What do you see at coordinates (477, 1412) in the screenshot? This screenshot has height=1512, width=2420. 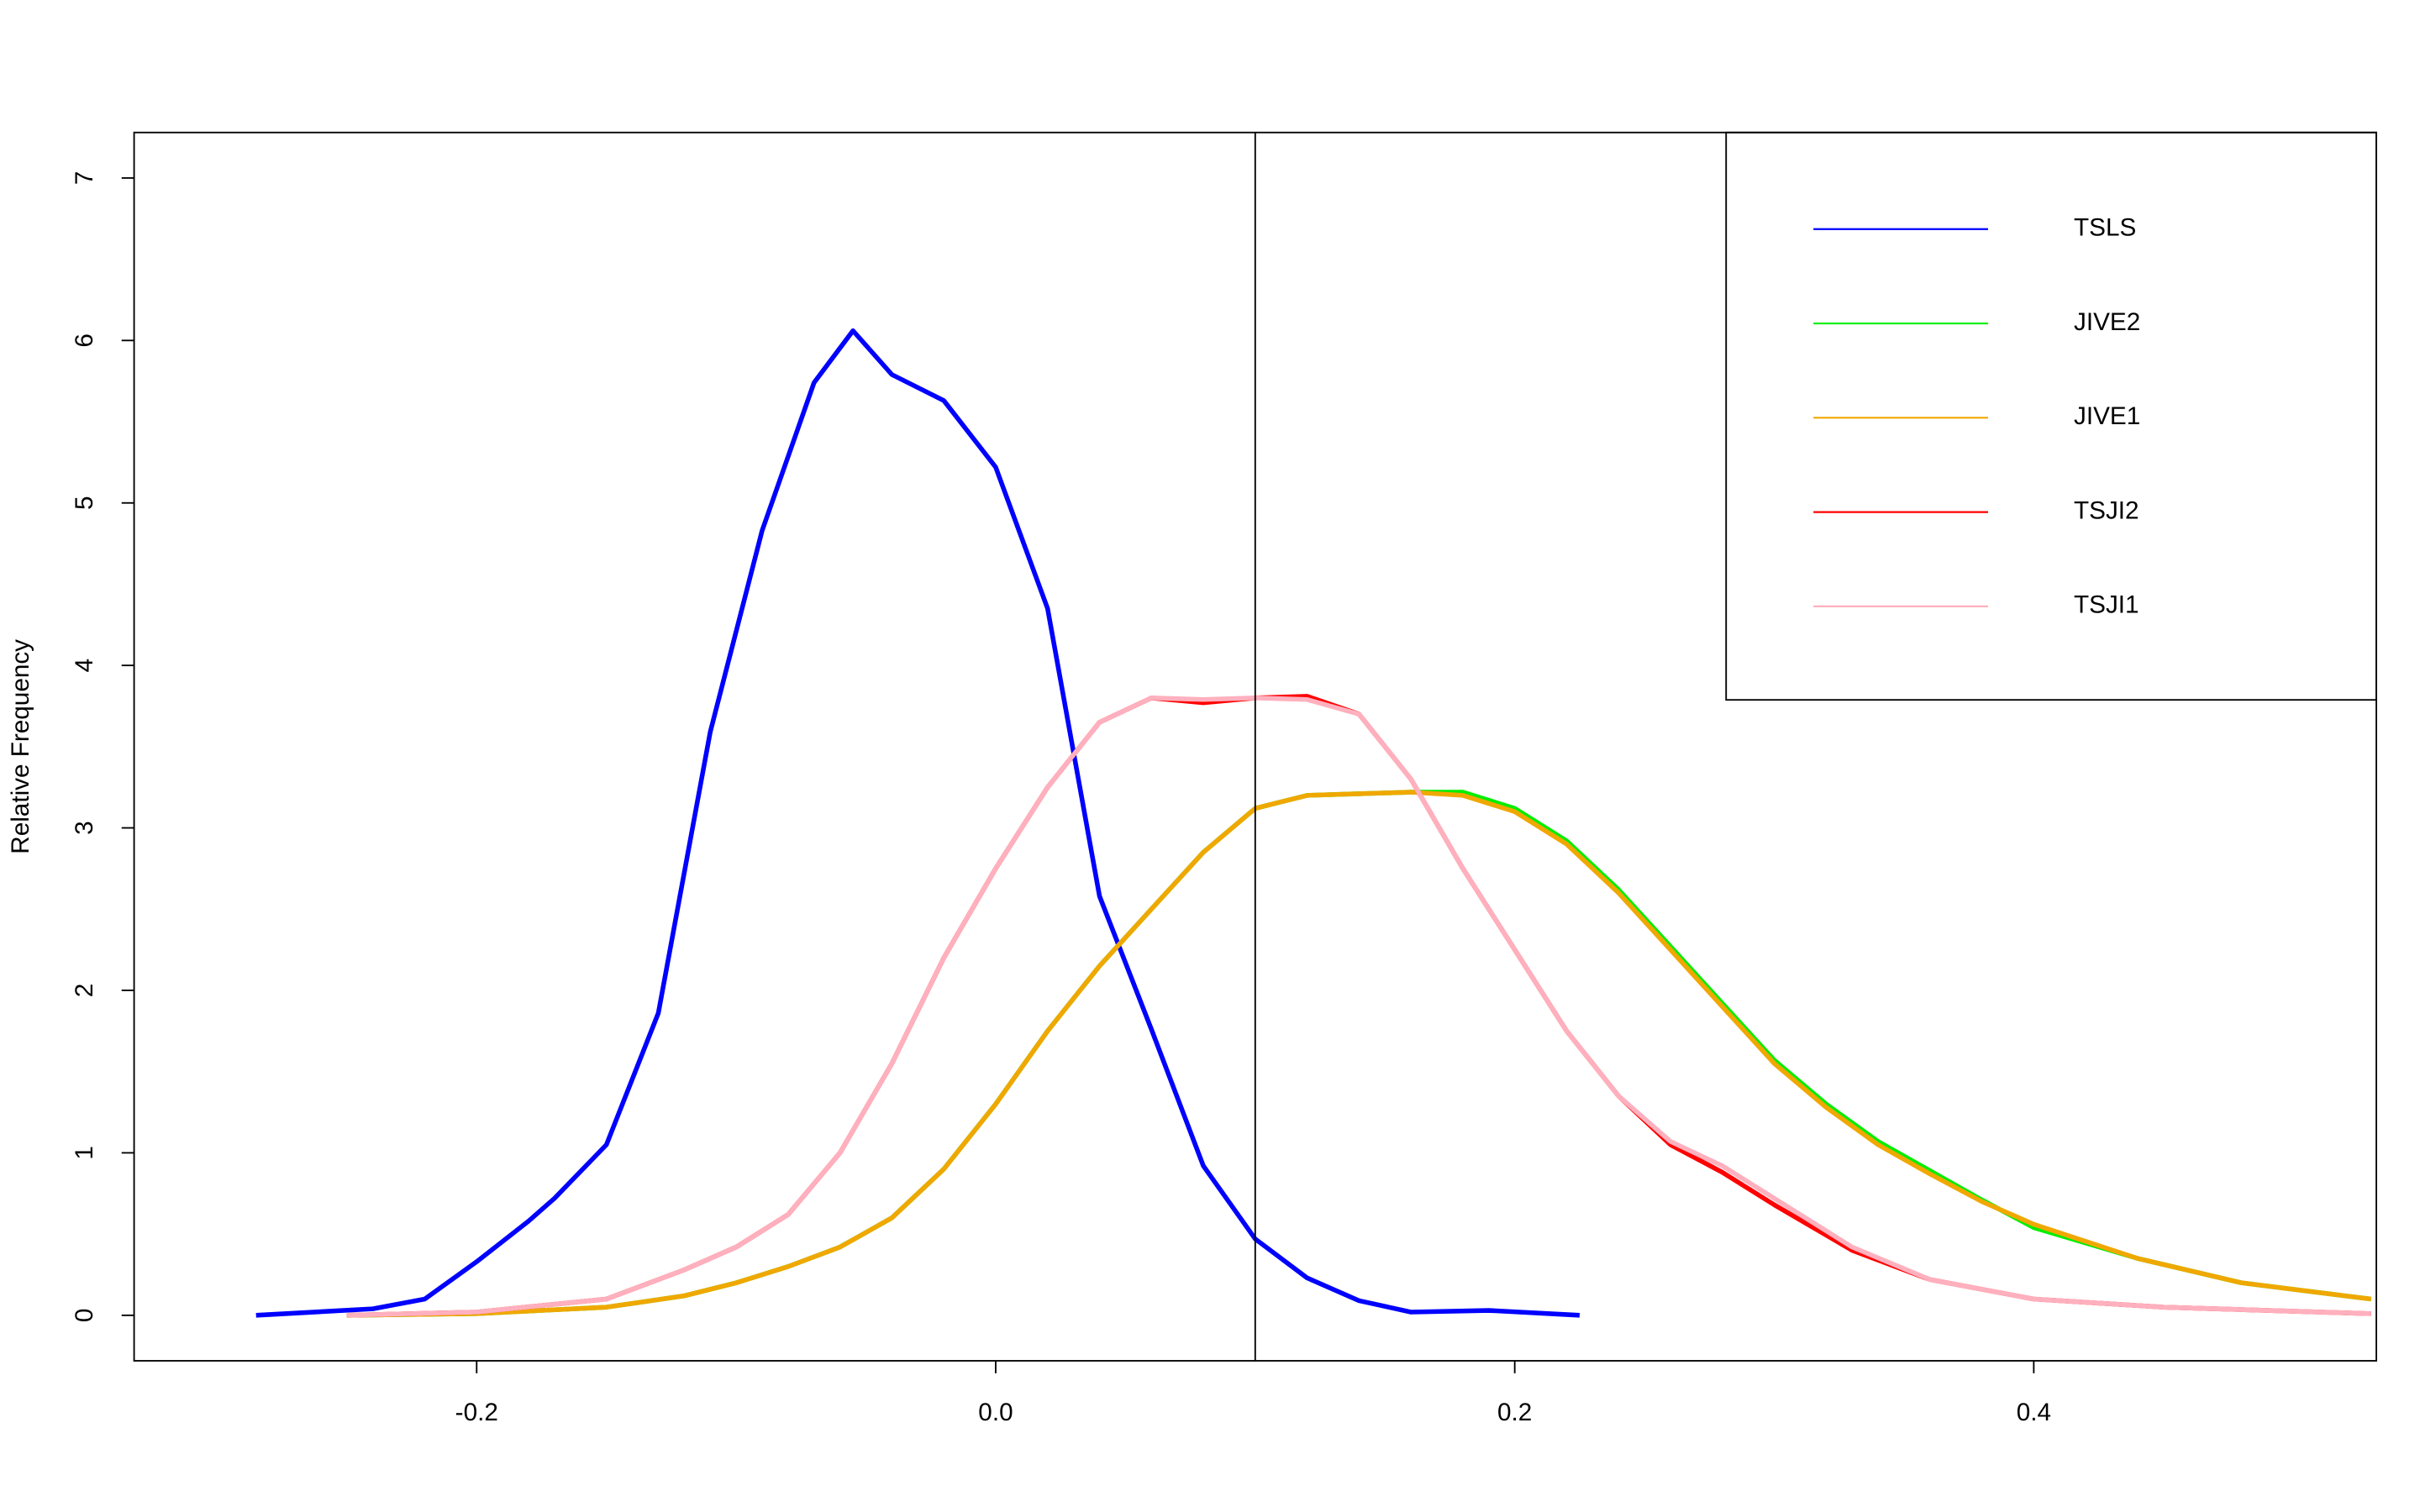 I see `x-tick-label: -0.2` at bounding box center [477, 1412].